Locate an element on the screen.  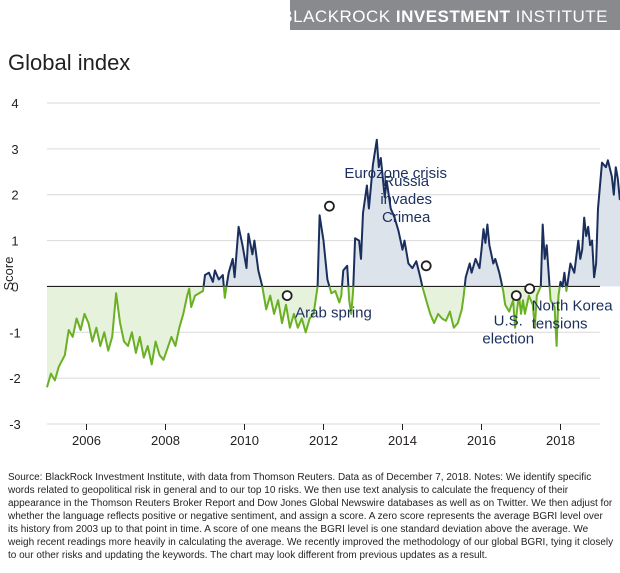
annotation-label: Arab spring is located at coordinates (333, 313).